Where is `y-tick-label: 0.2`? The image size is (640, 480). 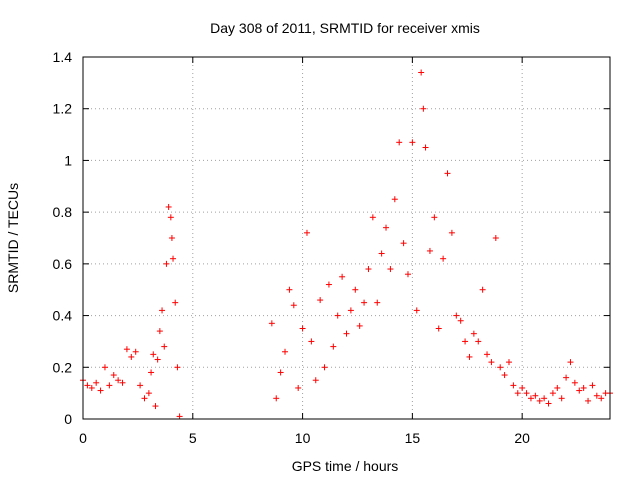 y-tick-label: 0.2 is located at coordinates (63, 367).